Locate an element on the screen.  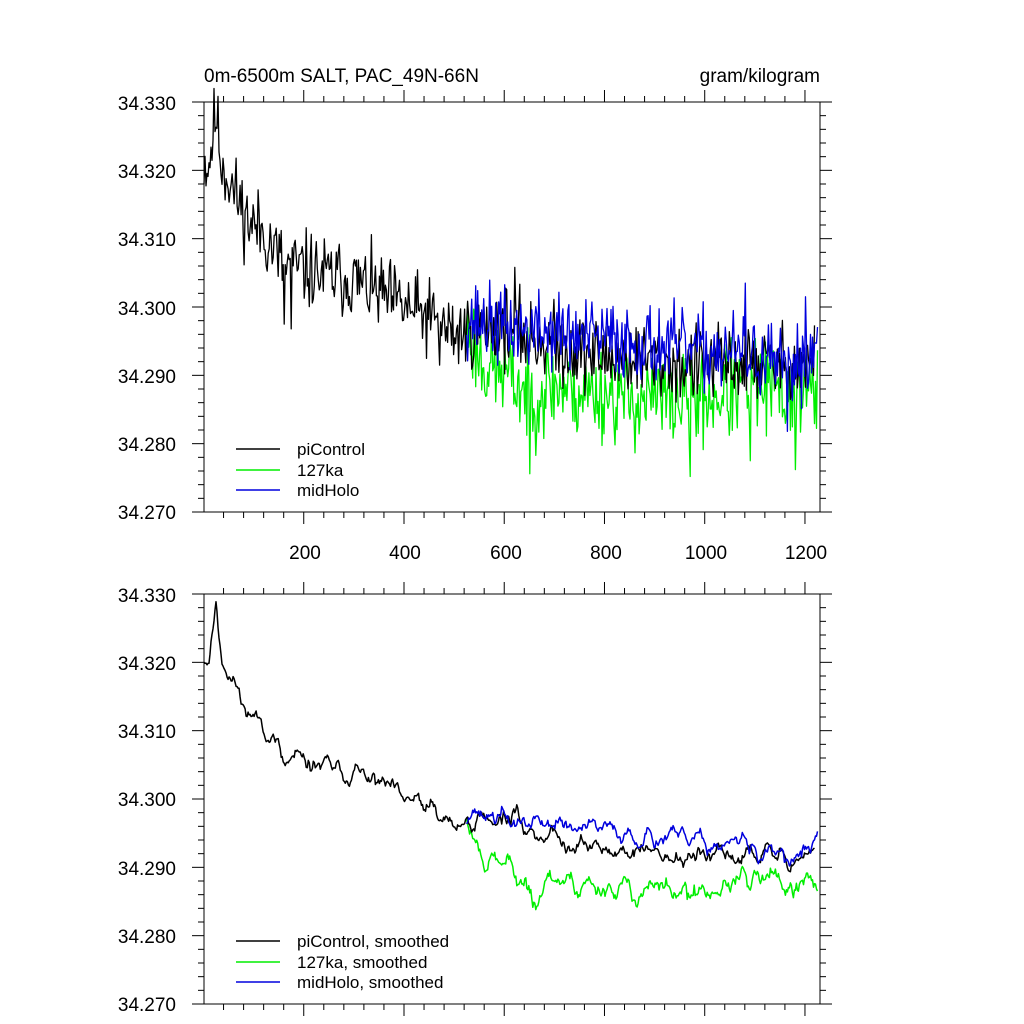
panel-title: 0m-6500m SALT, PAC_49N-66N is located at coordinates (341, 76).